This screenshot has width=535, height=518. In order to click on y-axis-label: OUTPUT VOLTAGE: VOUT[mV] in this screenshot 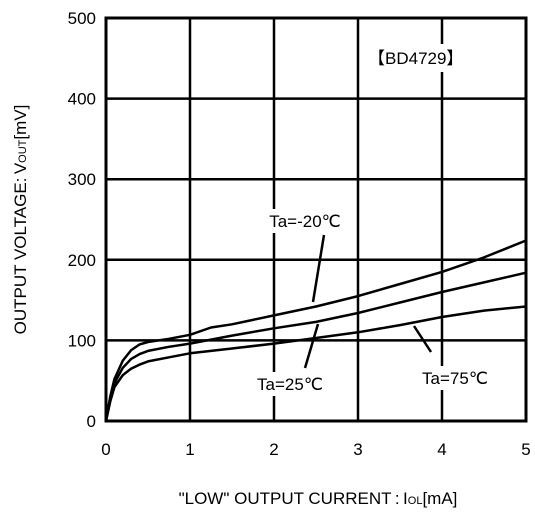, I will do `click(20, 220)`.